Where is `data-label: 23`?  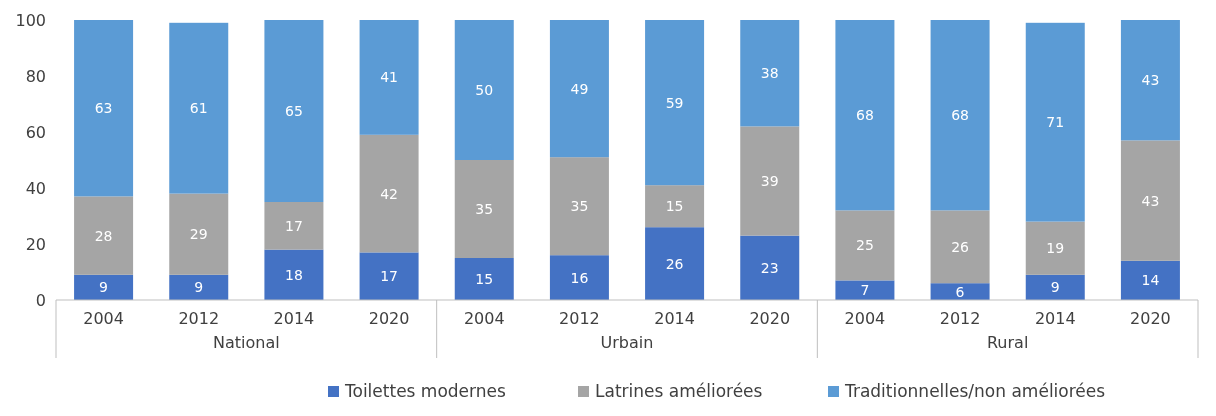
data-label: 23 is located at coordinates (769, 267).